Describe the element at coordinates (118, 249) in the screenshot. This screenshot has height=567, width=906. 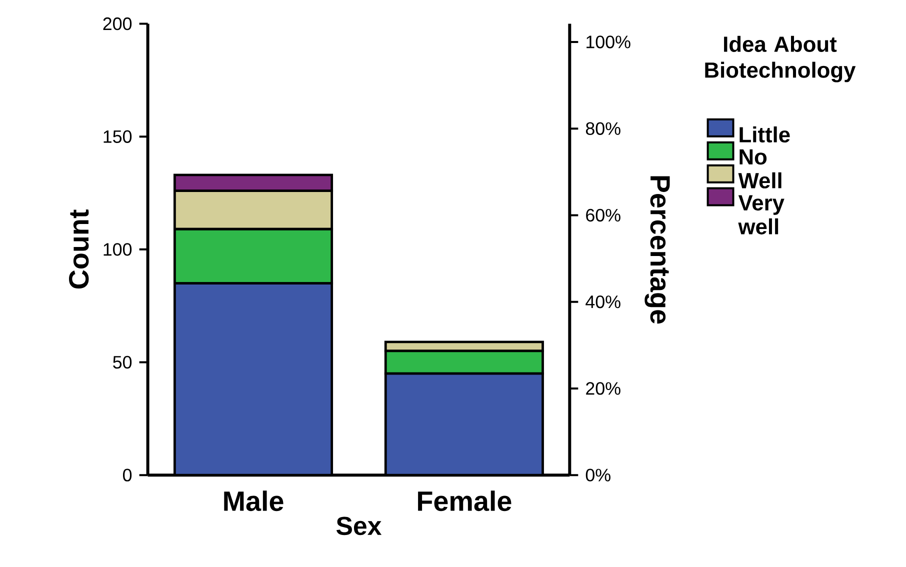
I see `y-tick-label: 100` at that location.